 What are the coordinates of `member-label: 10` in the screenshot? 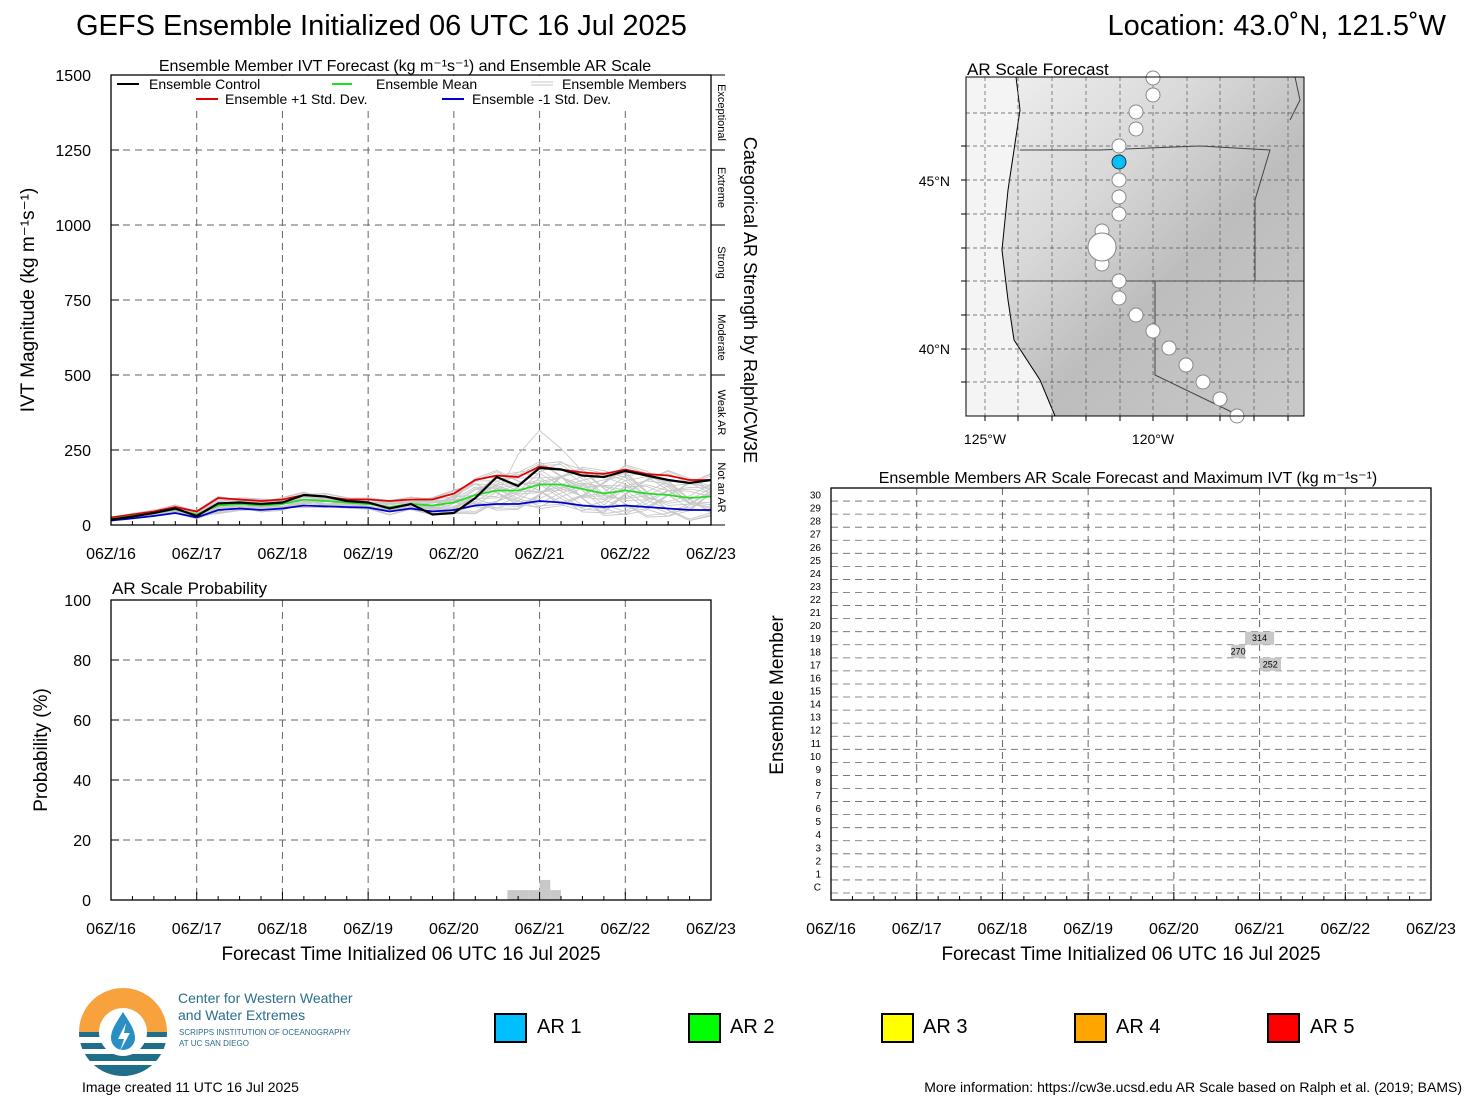 It's located at (816, 757).